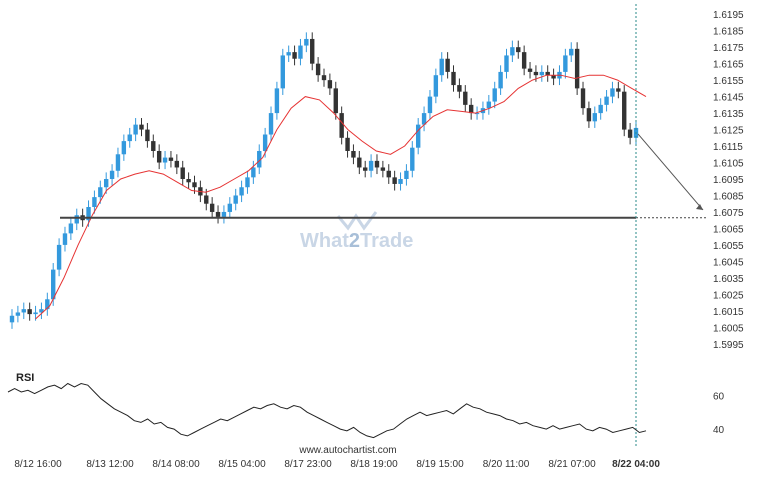  Describe the element at coordinates (670, 172) in the screenshot. I see `projection-arrow-line` at that location.